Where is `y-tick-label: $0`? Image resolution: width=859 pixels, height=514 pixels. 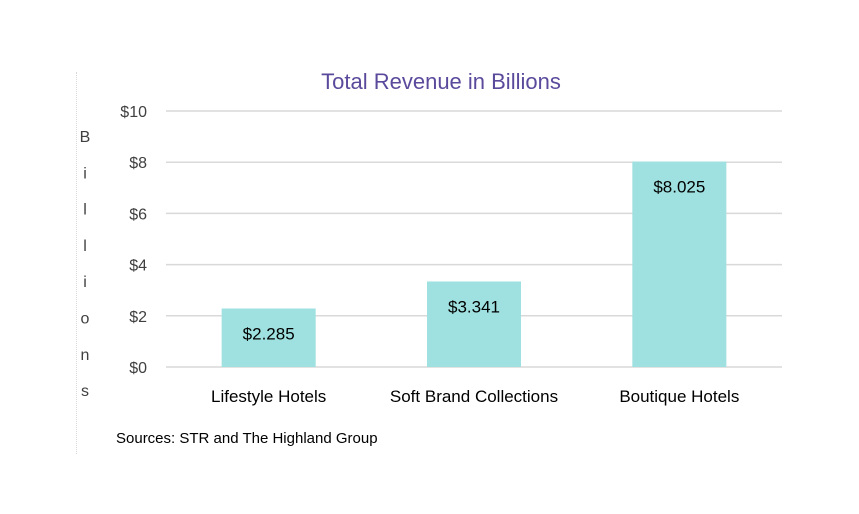
y-tick-label: $0 is located at coordinates (138, 368).